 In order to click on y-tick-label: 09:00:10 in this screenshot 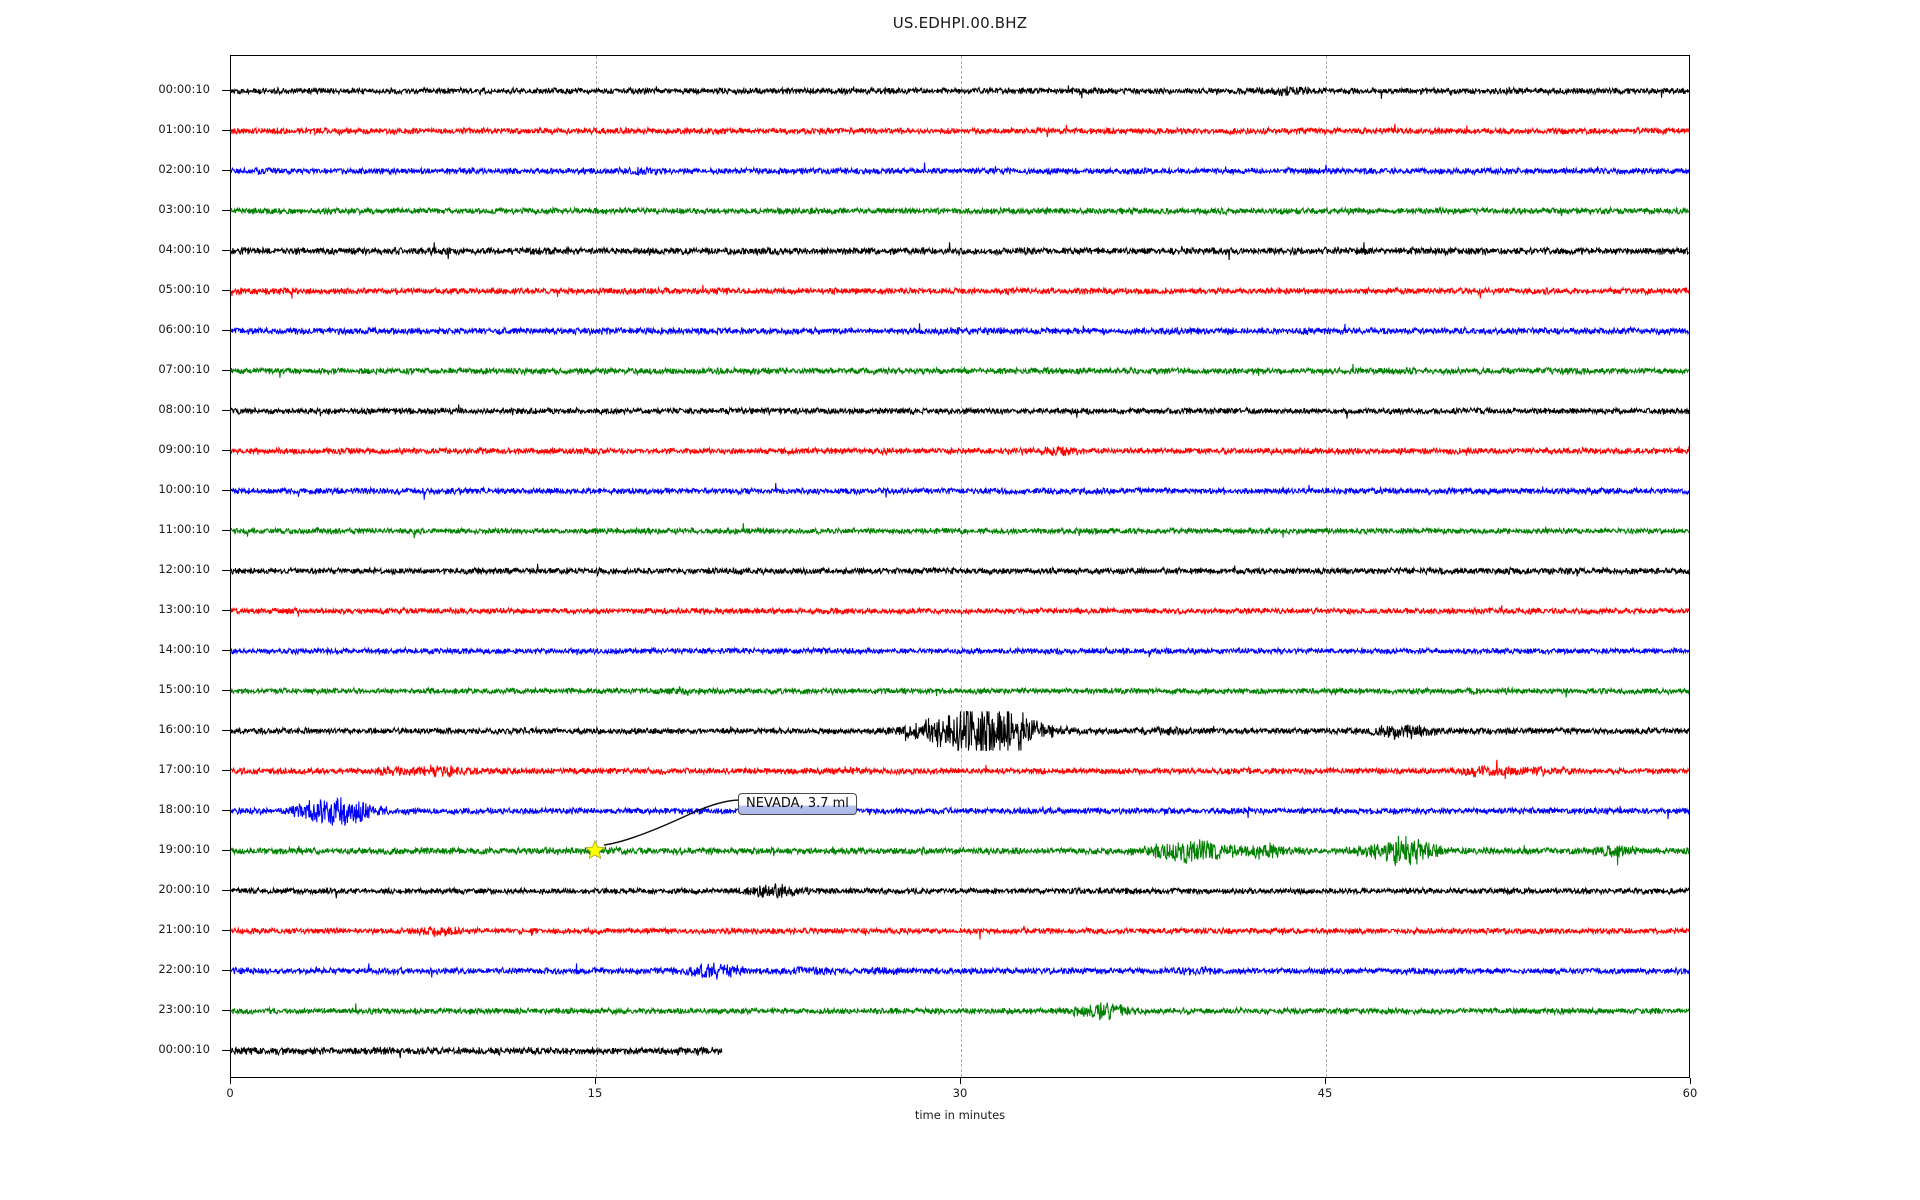, I will do `click(184, 449)`.